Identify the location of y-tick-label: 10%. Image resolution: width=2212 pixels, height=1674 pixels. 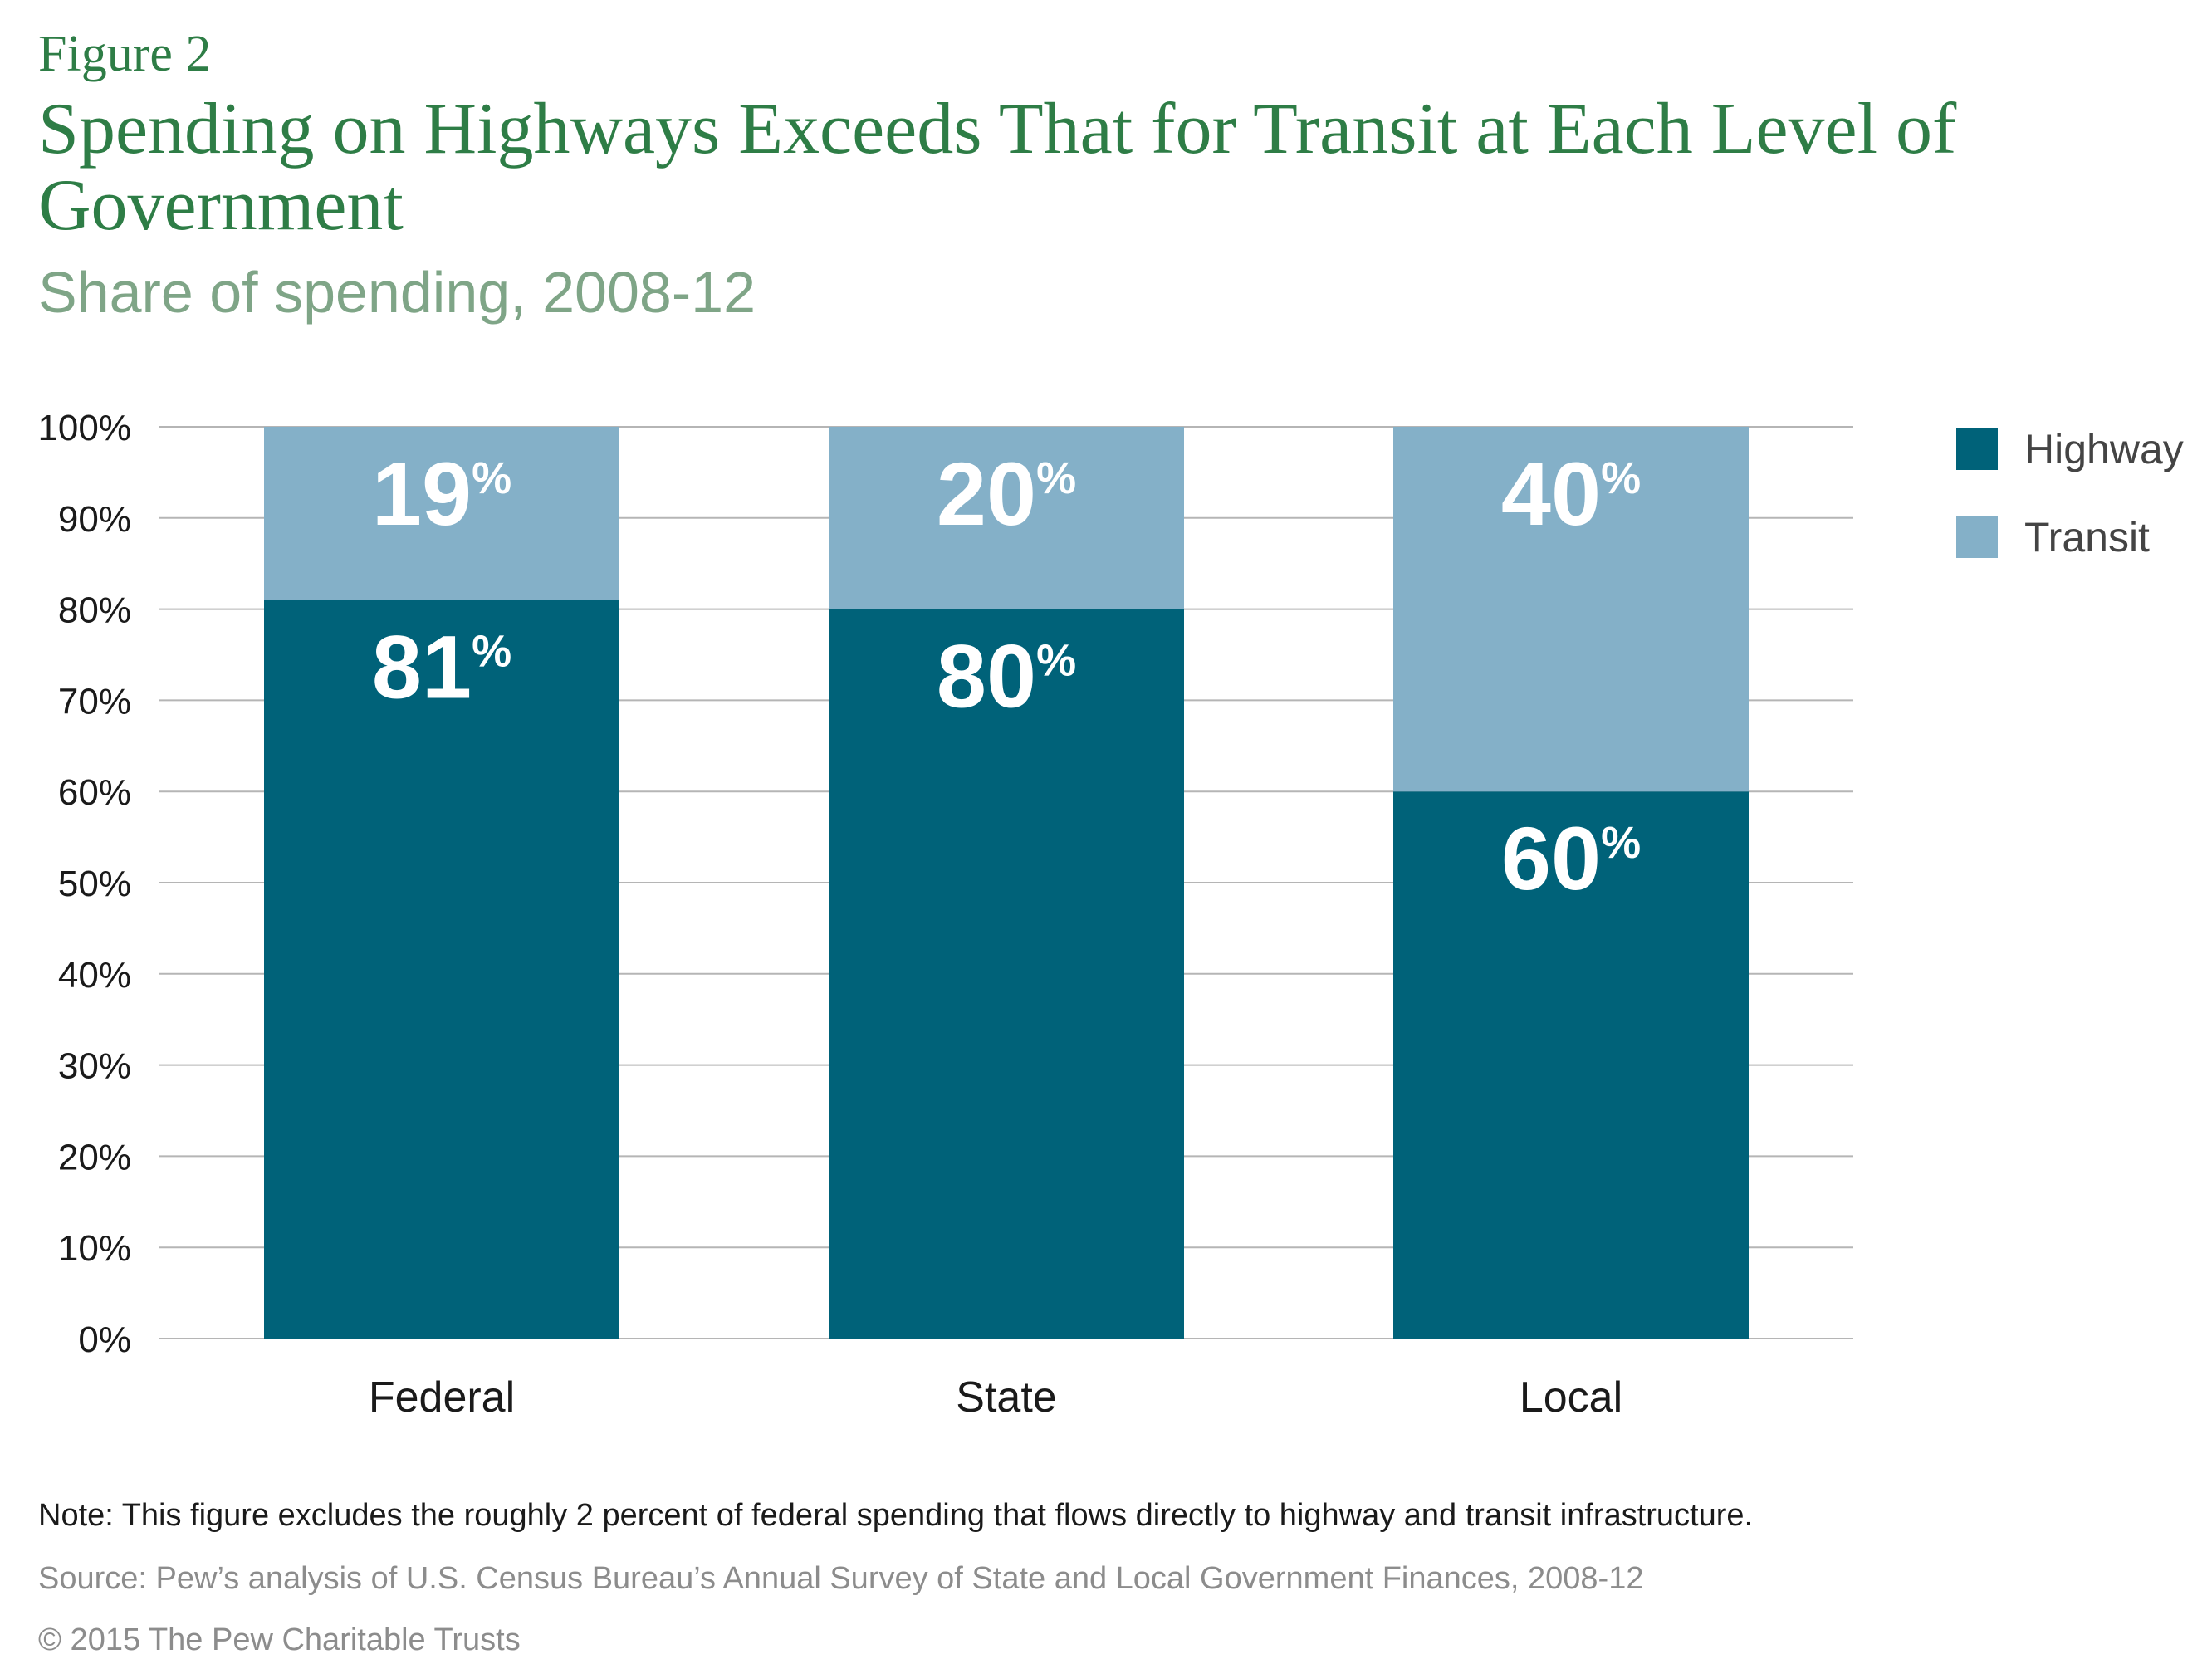
(94, 1249).